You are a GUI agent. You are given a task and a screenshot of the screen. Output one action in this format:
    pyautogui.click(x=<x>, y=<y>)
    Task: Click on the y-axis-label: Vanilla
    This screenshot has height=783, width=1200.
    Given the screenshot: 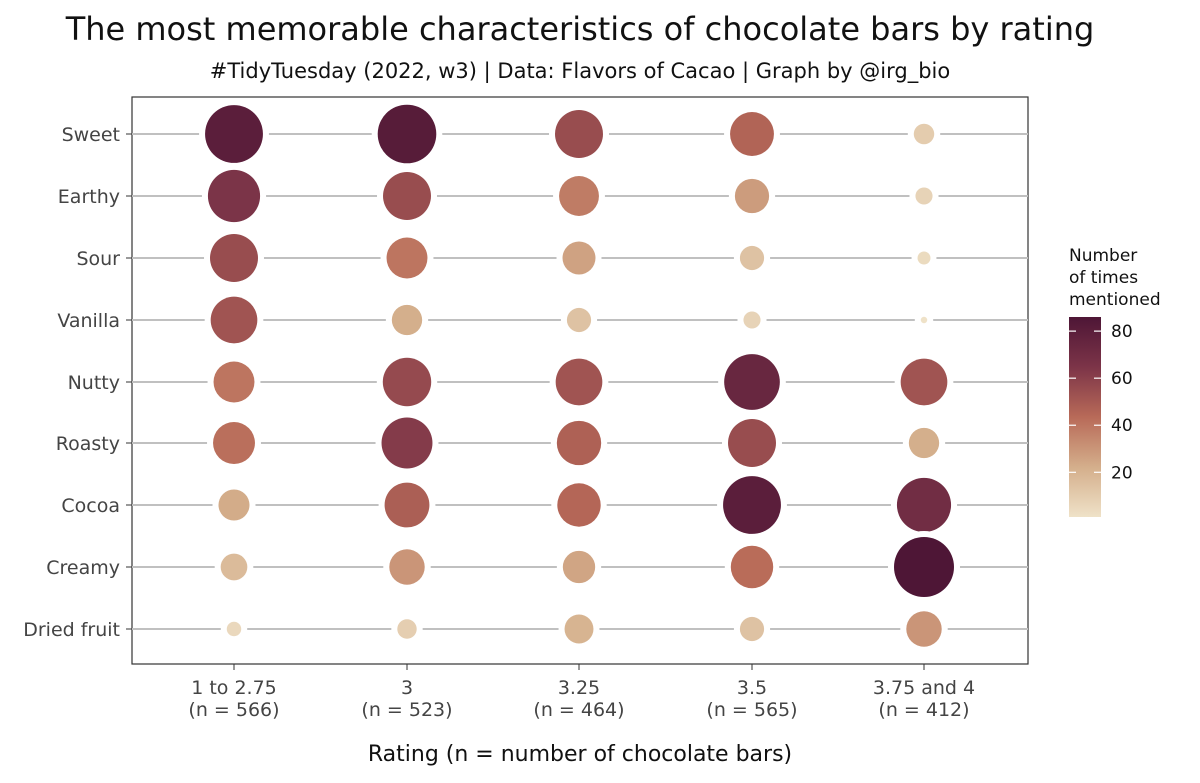 What is the action you would take?
    pyautogui.click(x=88, y=321)
    